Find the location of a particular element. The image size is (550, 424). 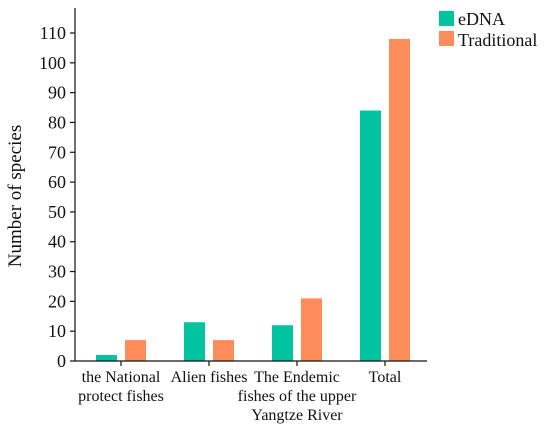

legend-swatch-edna is located at coordinates (446, 18).